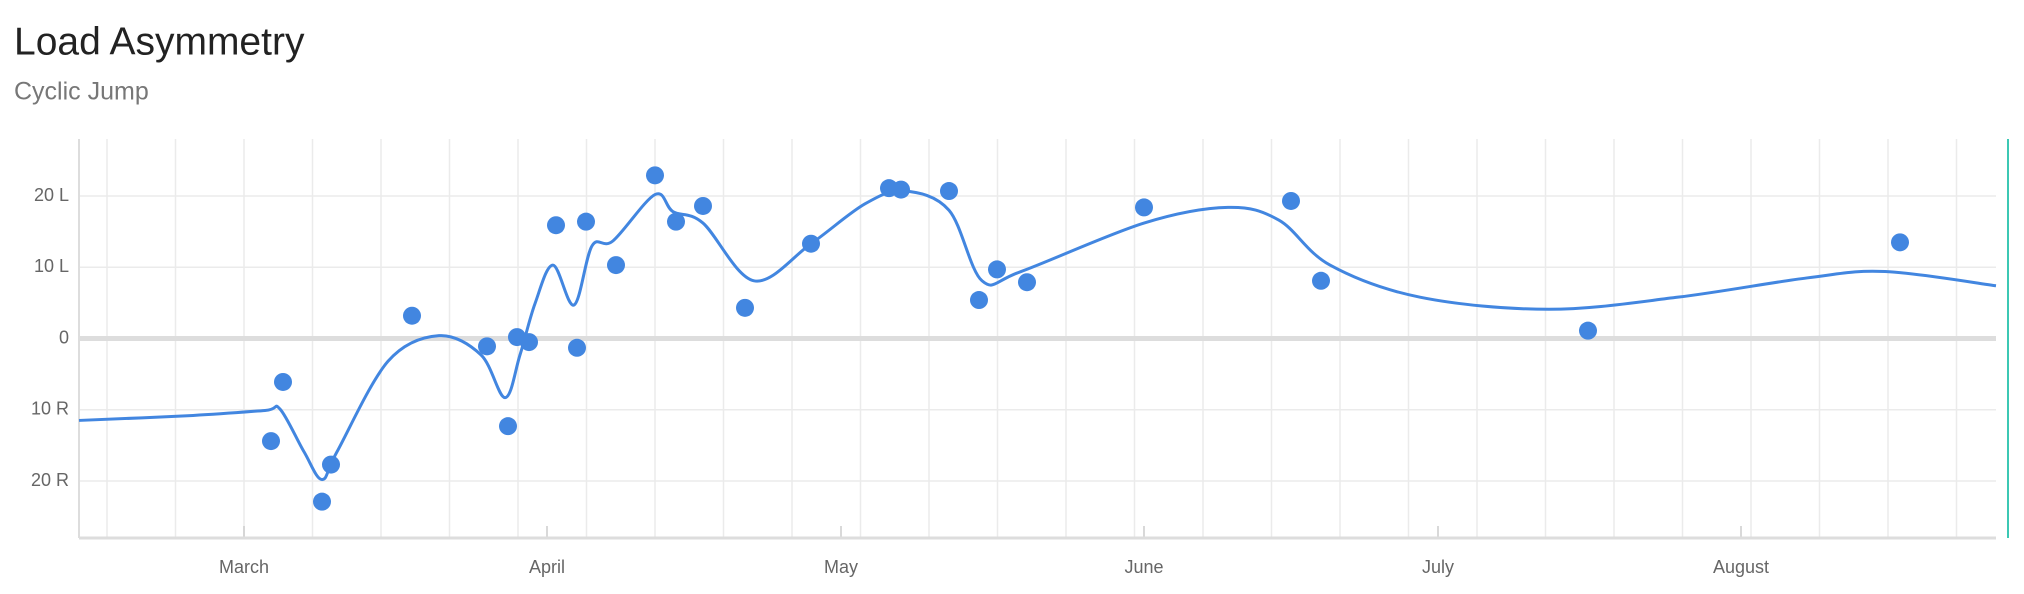 This screenshot has width=2024, height=594. Describe the element at coordinates (244, 567) in the screenshot. I see `x-tick-label: March` at that location.